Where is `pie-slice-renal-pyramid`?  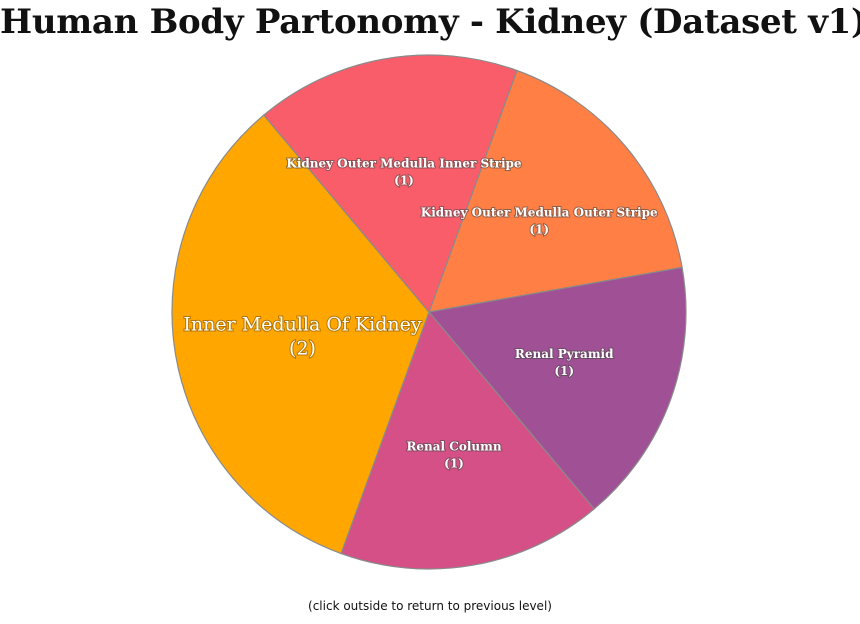
pie-slice-renal-pyramid is located at coordinates (557, 388).